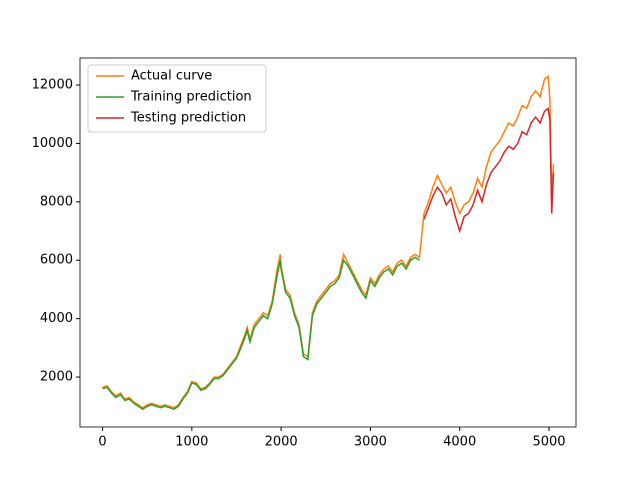  I want to click on legend-box, so click(177, 98).